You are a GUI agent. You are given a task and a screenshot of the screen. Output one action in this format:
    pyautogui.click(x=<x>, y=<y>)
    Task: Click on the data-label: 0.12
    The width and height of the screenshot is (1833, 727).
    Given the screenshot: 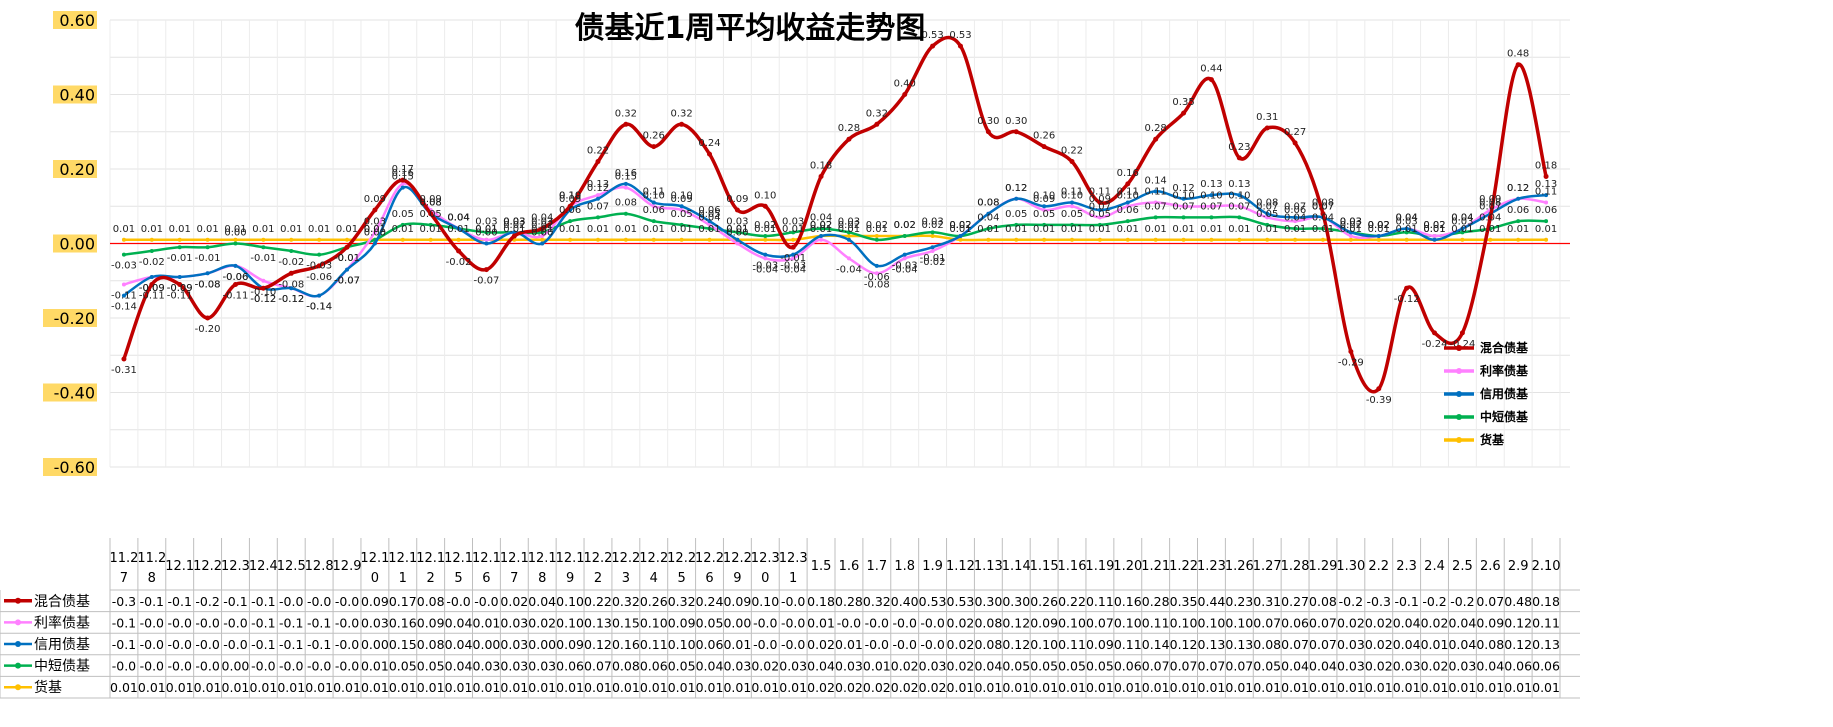 What is the action you would take?
    pyautogui.click(x=1518, y=188)
    